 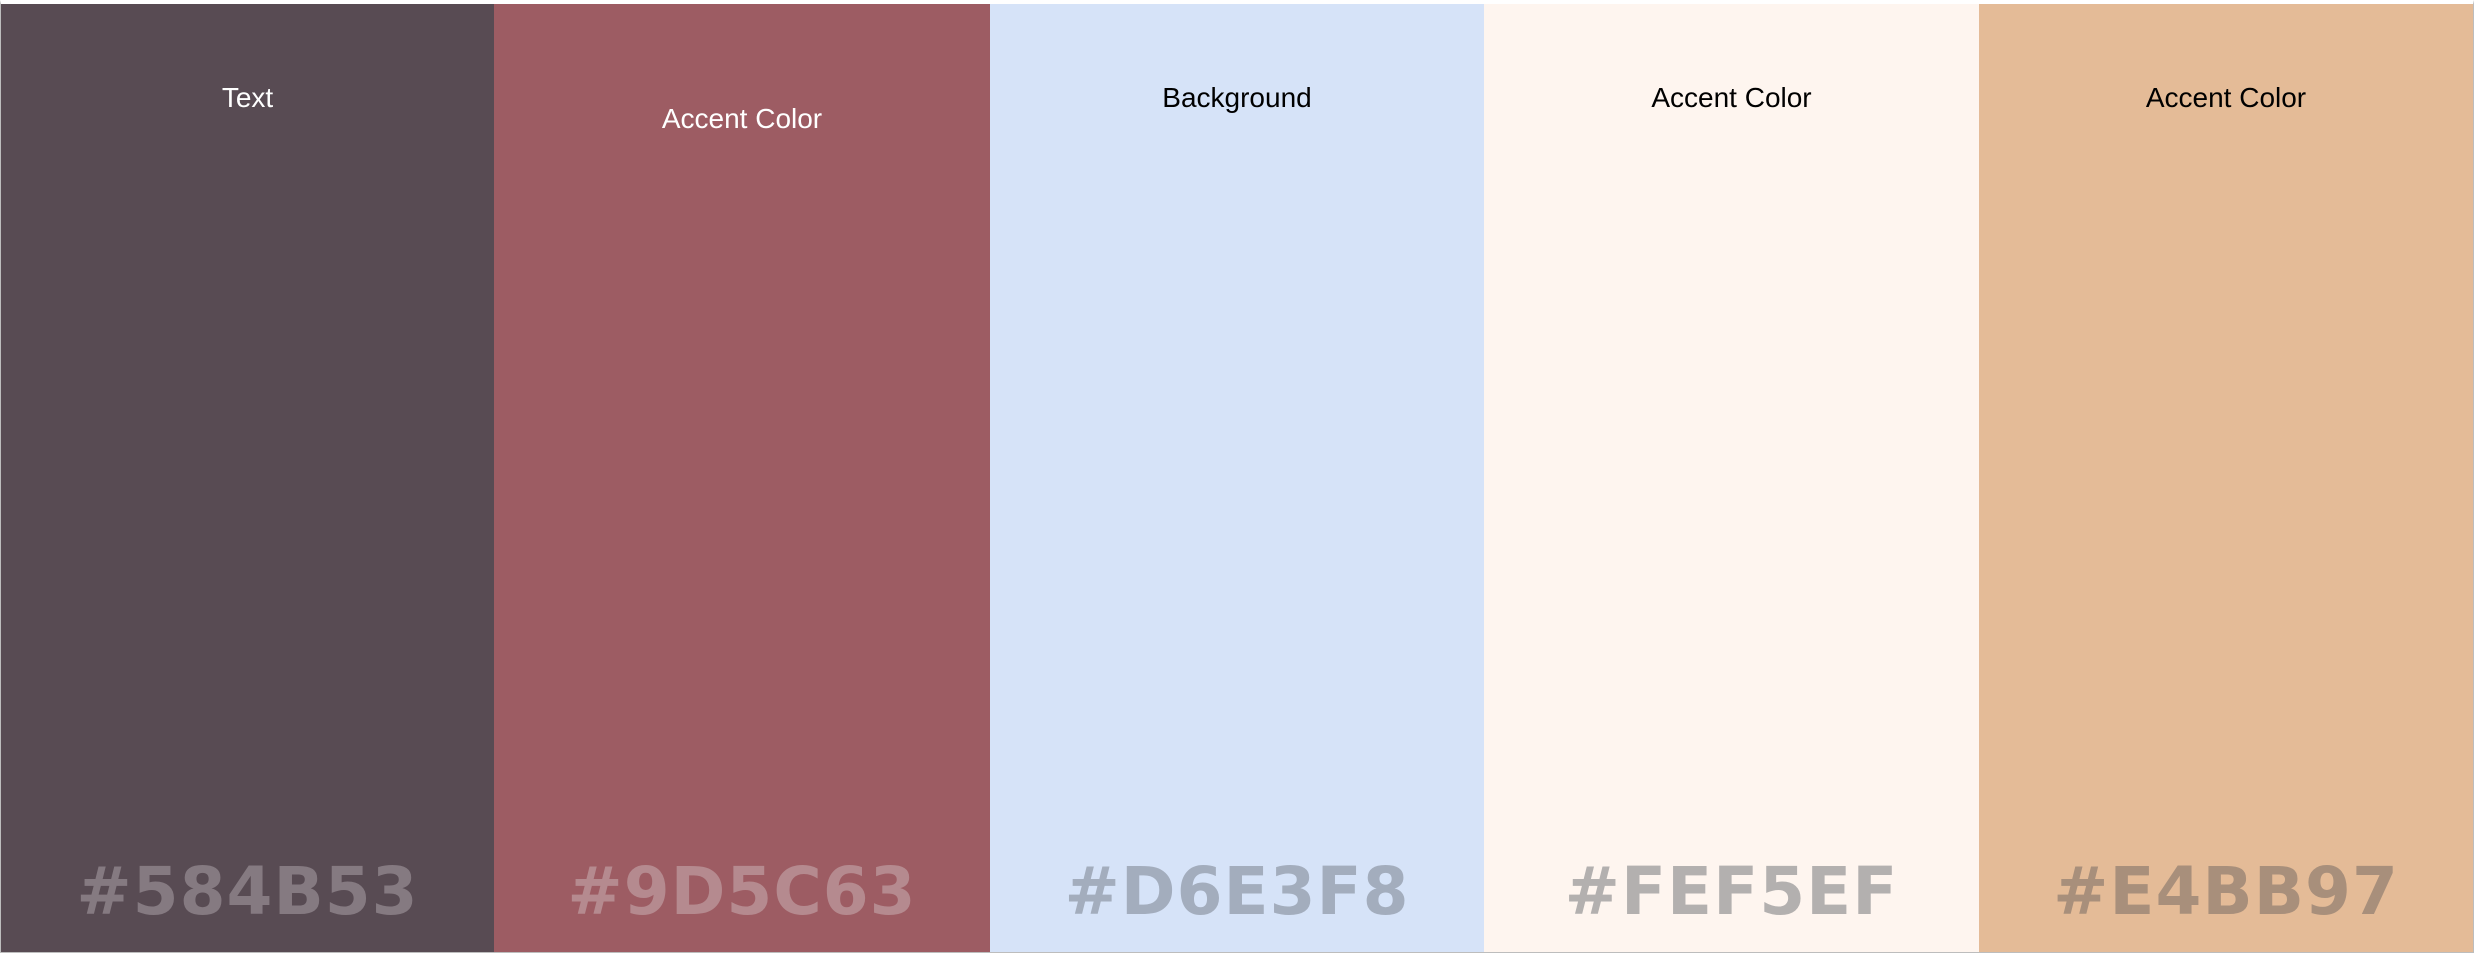 I want to click on swatch-hex-code: #D6E3F8, so click(x=1237, y=891).